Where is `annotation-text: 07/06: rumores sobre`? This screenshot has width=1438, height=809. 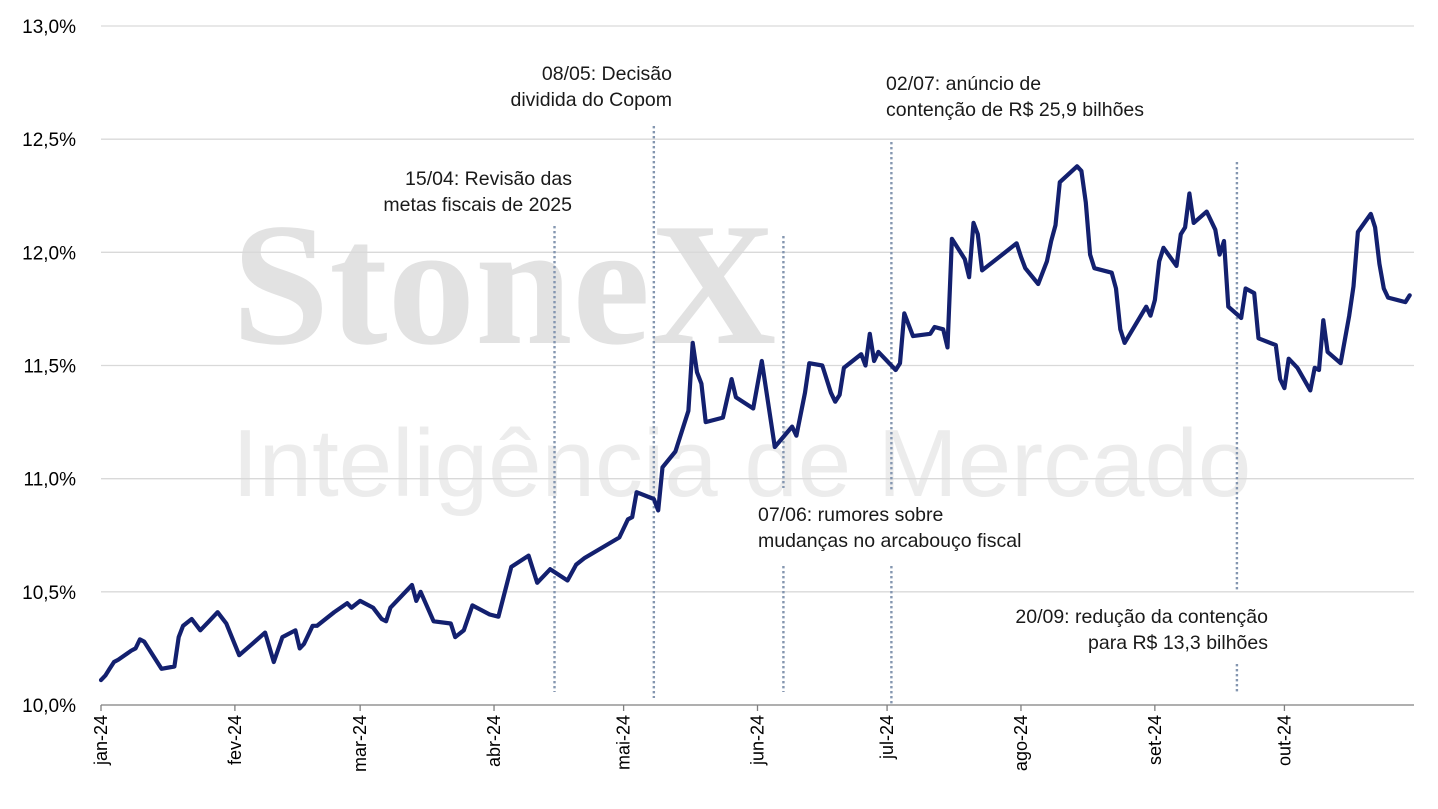 annotation-text: 07/06: rumores sobre is located at coordinates (850, 515).